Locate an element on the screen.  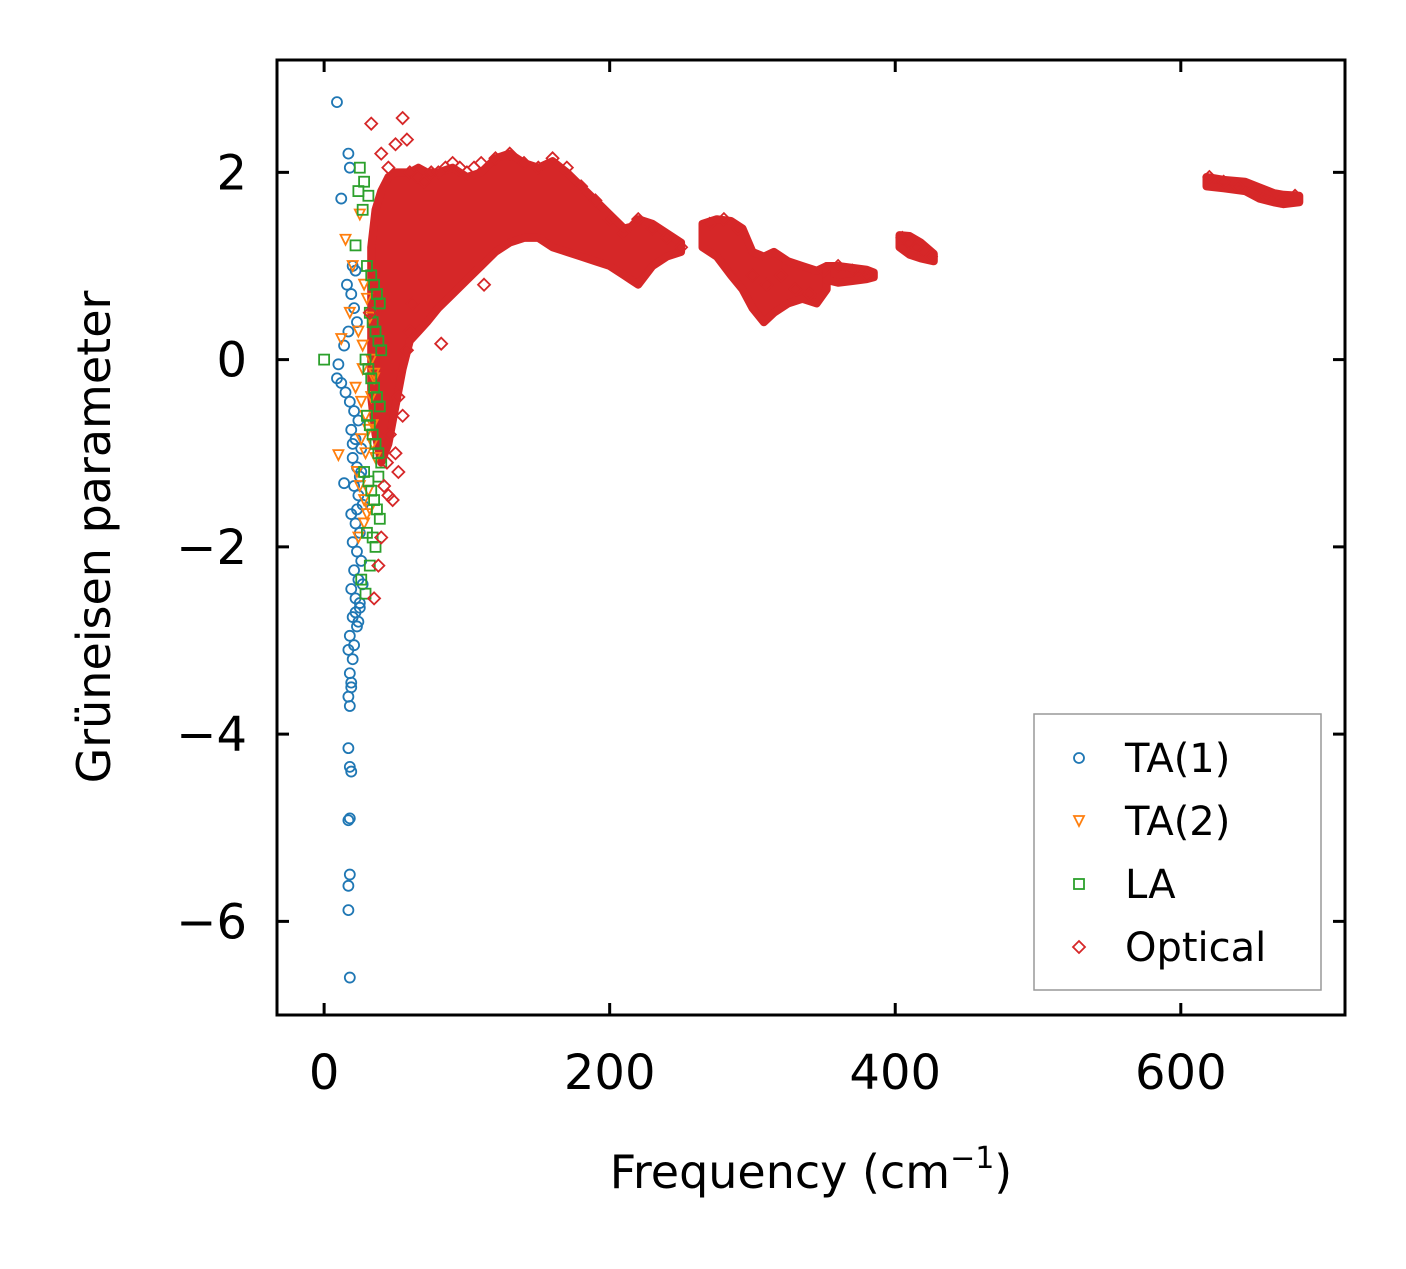
y-tick-label: 0 is located at coordinates (231, 361).